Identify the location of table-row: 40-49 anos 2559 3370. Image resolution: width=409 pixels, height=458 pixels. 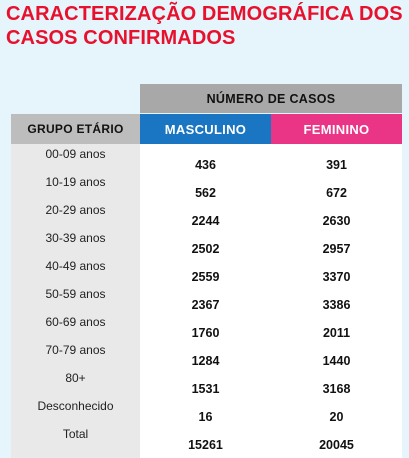
(206, 274).